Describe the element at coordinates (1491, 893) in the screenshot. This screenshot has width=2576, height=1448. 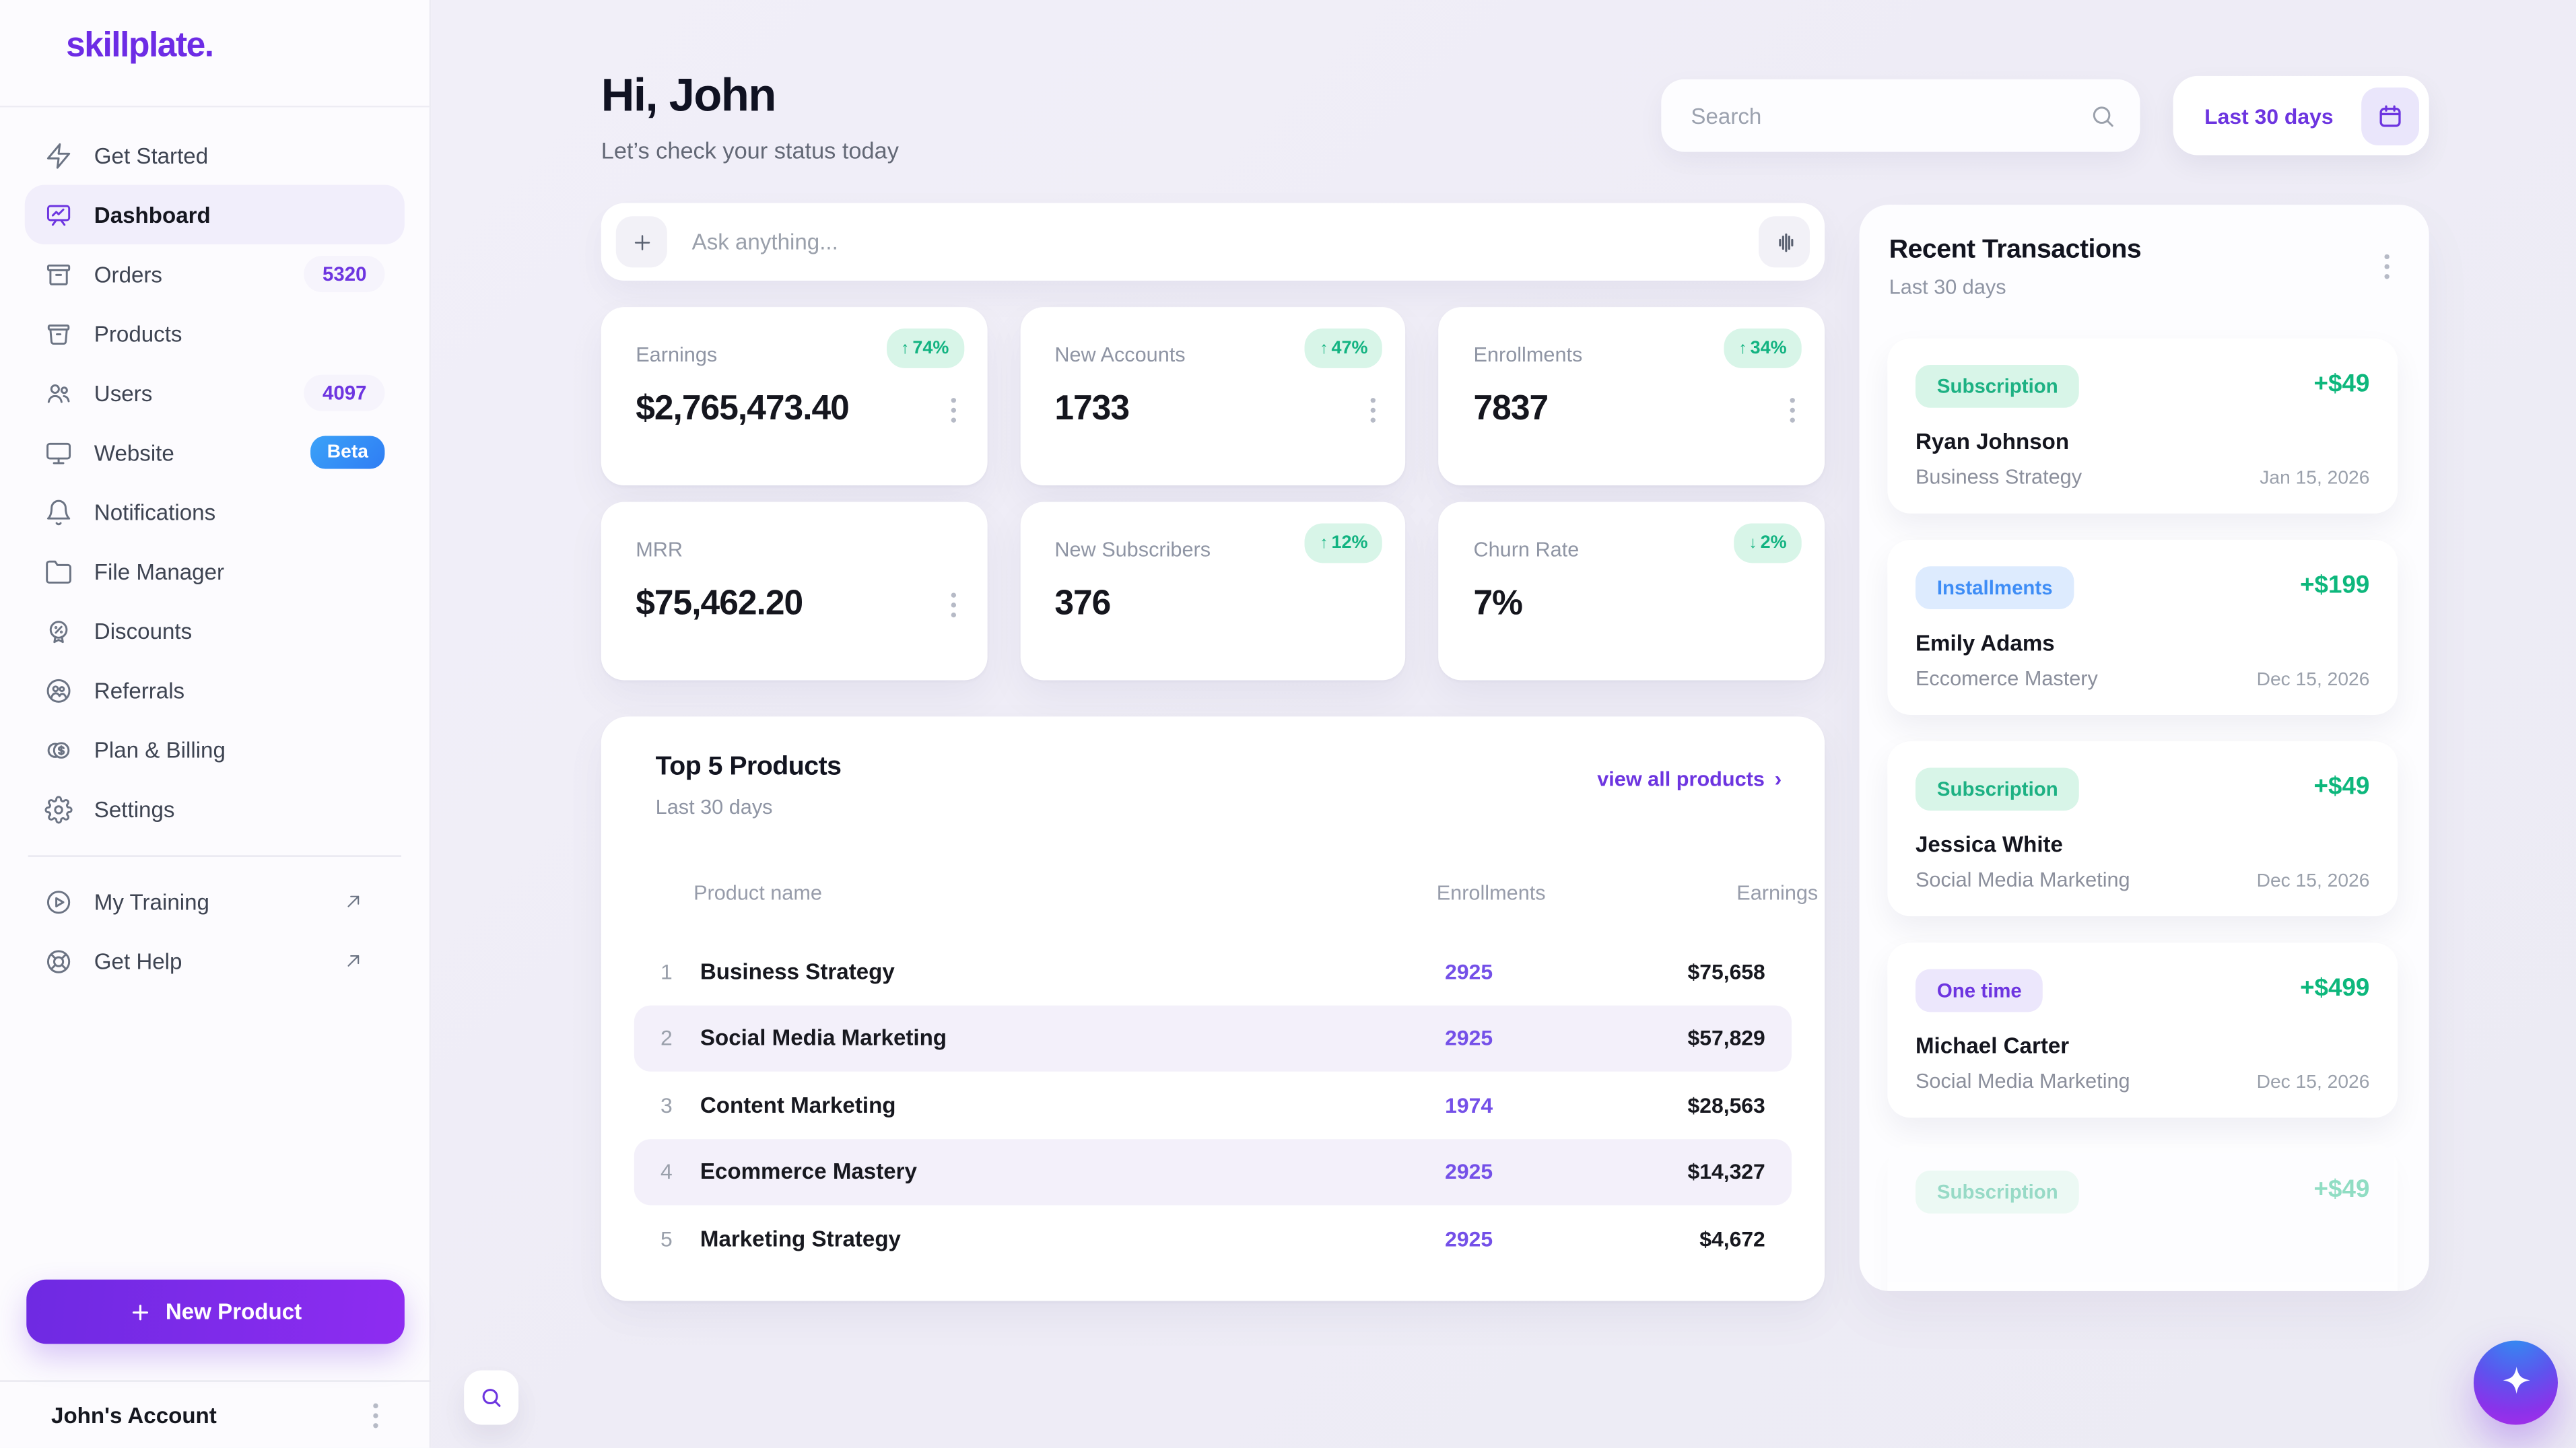
I see `column-enrollments: Enrollments` at that location.